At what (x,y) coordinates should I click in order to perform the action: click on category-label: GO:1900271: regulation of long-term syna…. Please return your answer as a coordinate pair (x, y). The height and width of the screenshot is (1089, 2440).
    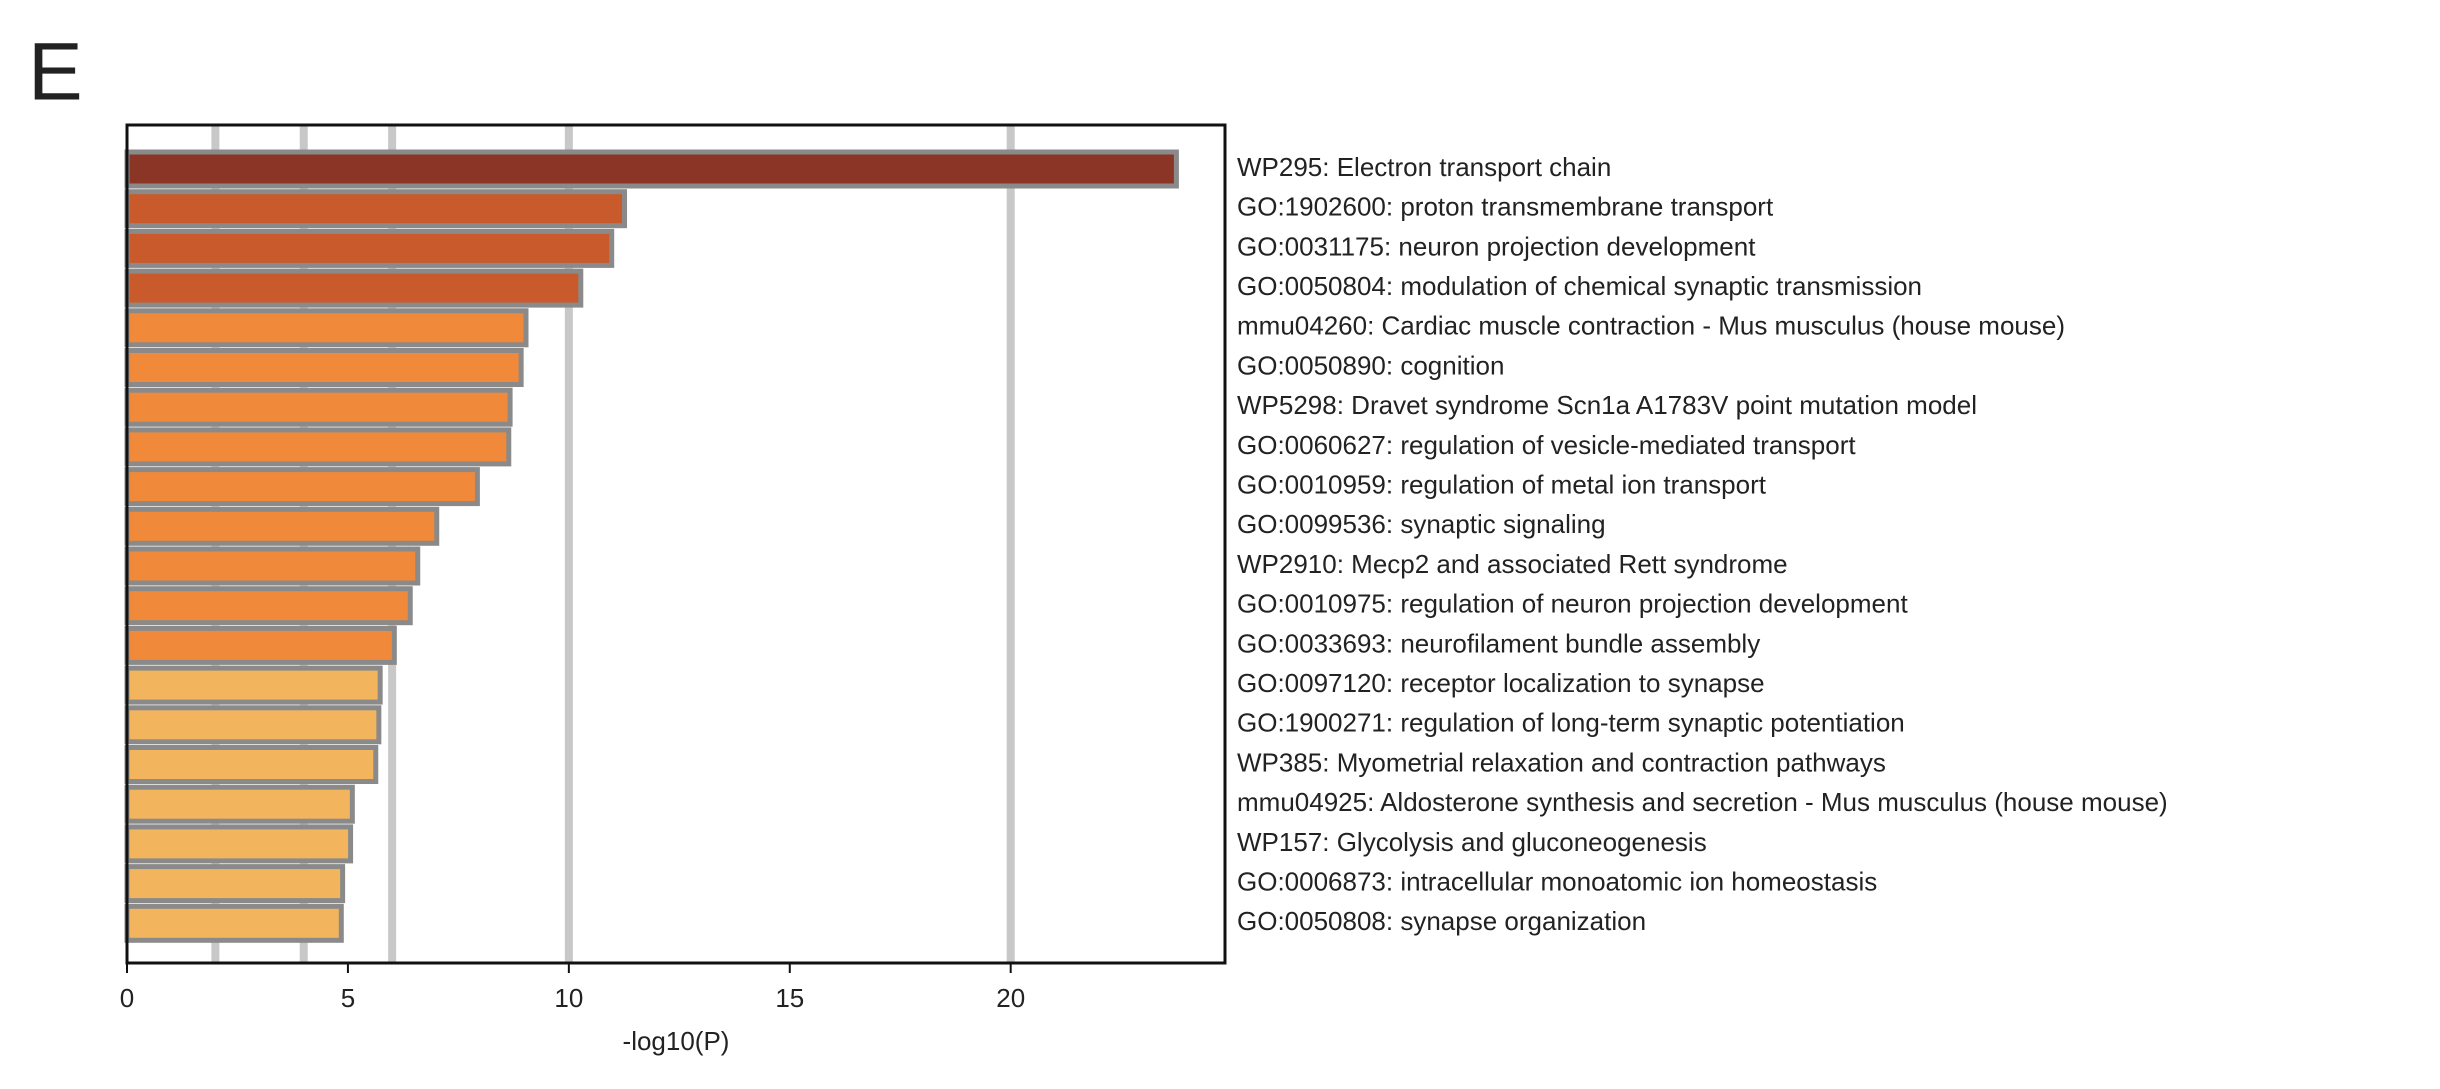
    Looking at the image, I should click on (1571, 723).